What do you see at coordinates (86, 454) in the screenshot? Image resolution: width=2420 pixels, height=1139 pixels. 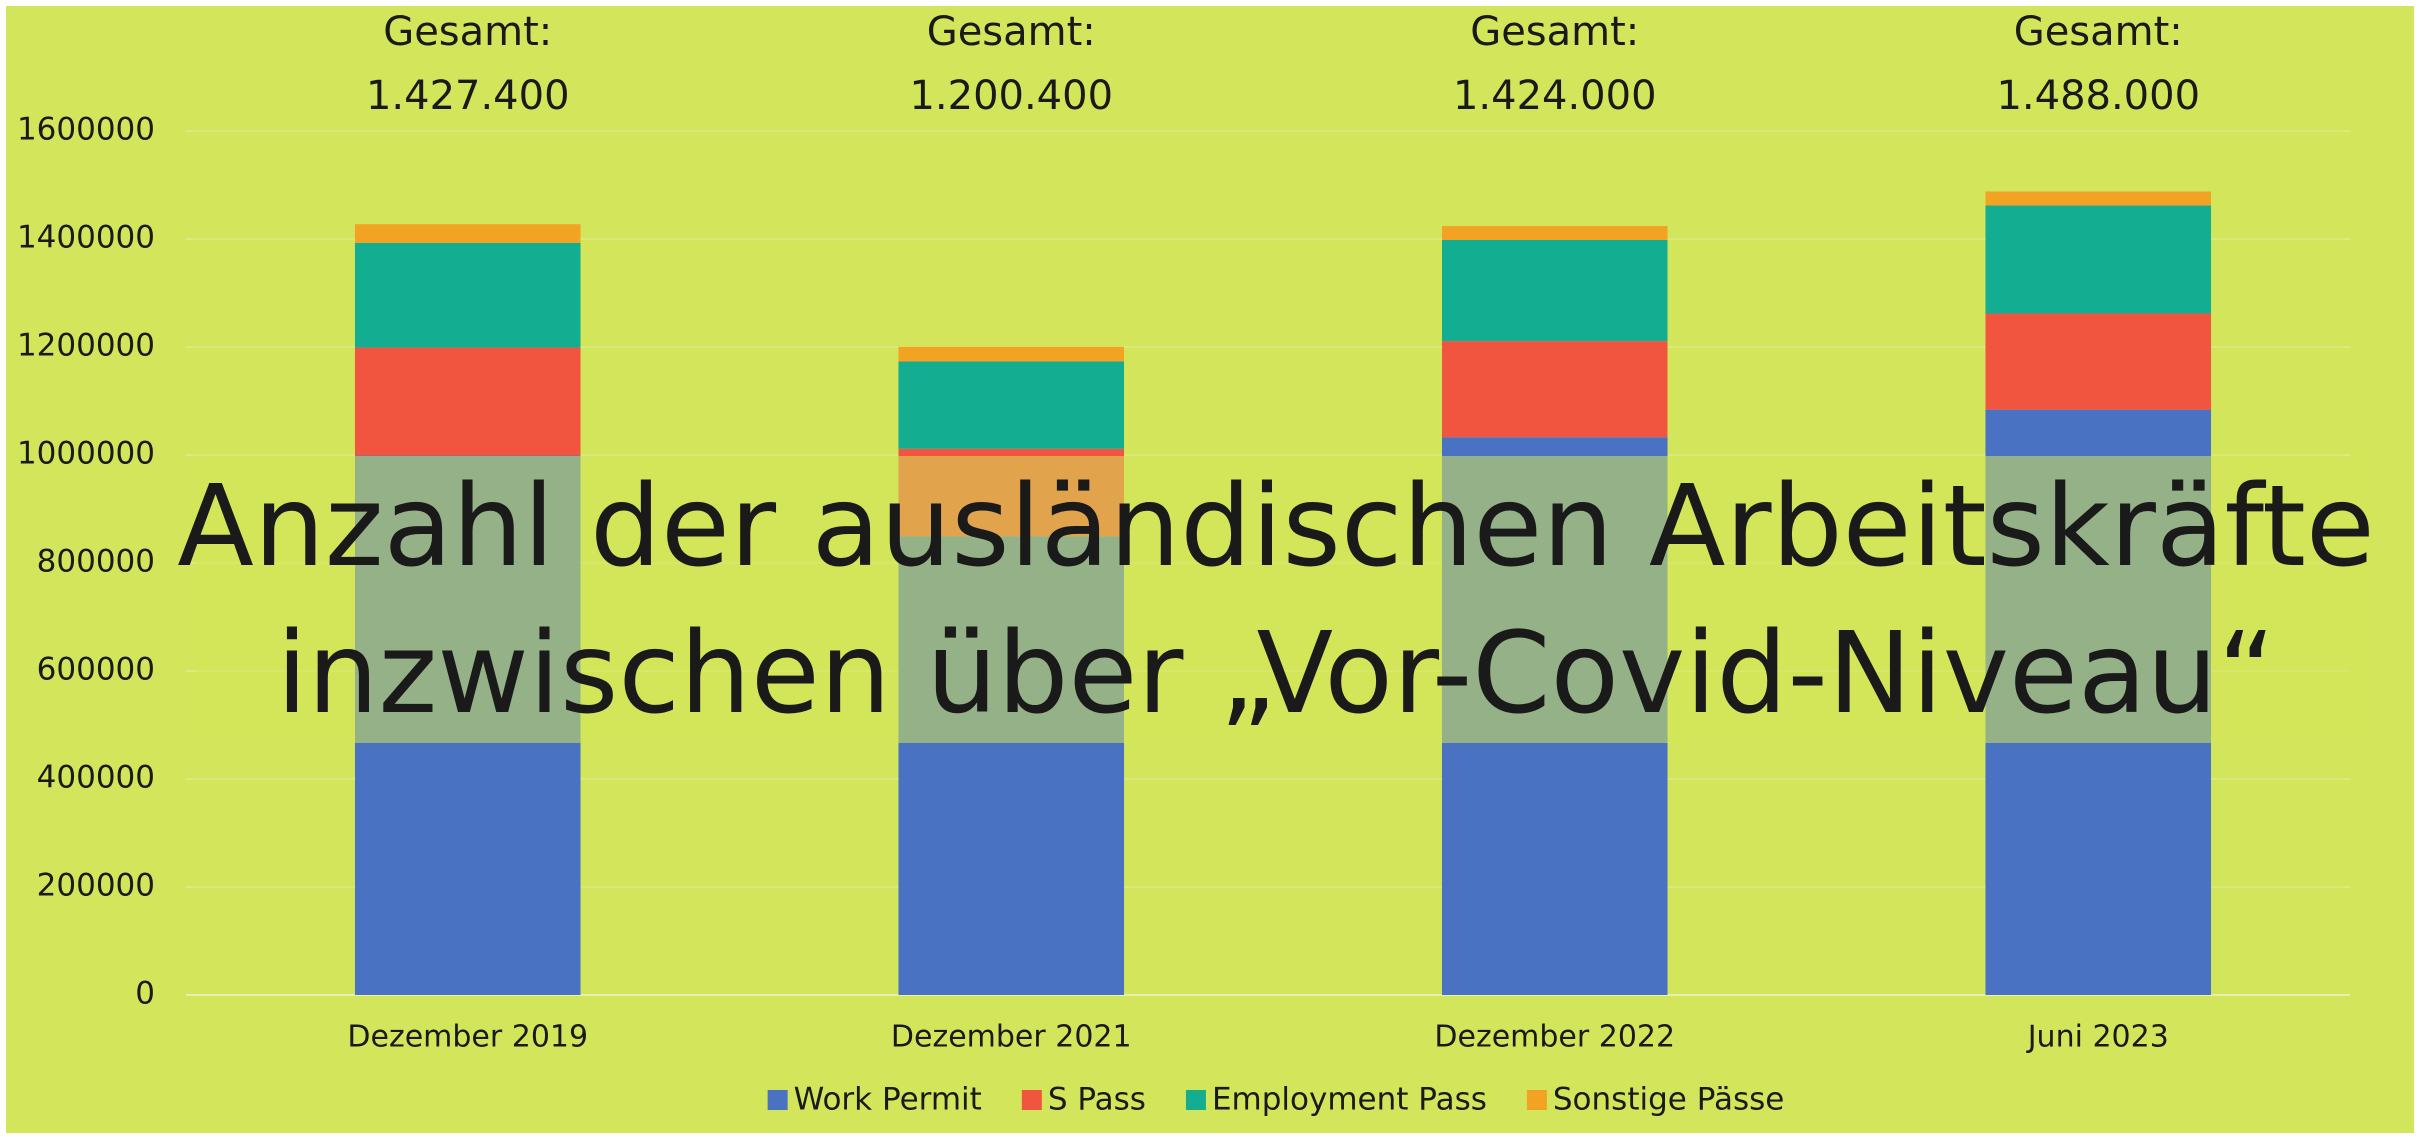 I see `y-tick-label: 1000000` at bounding box center [86, 454].